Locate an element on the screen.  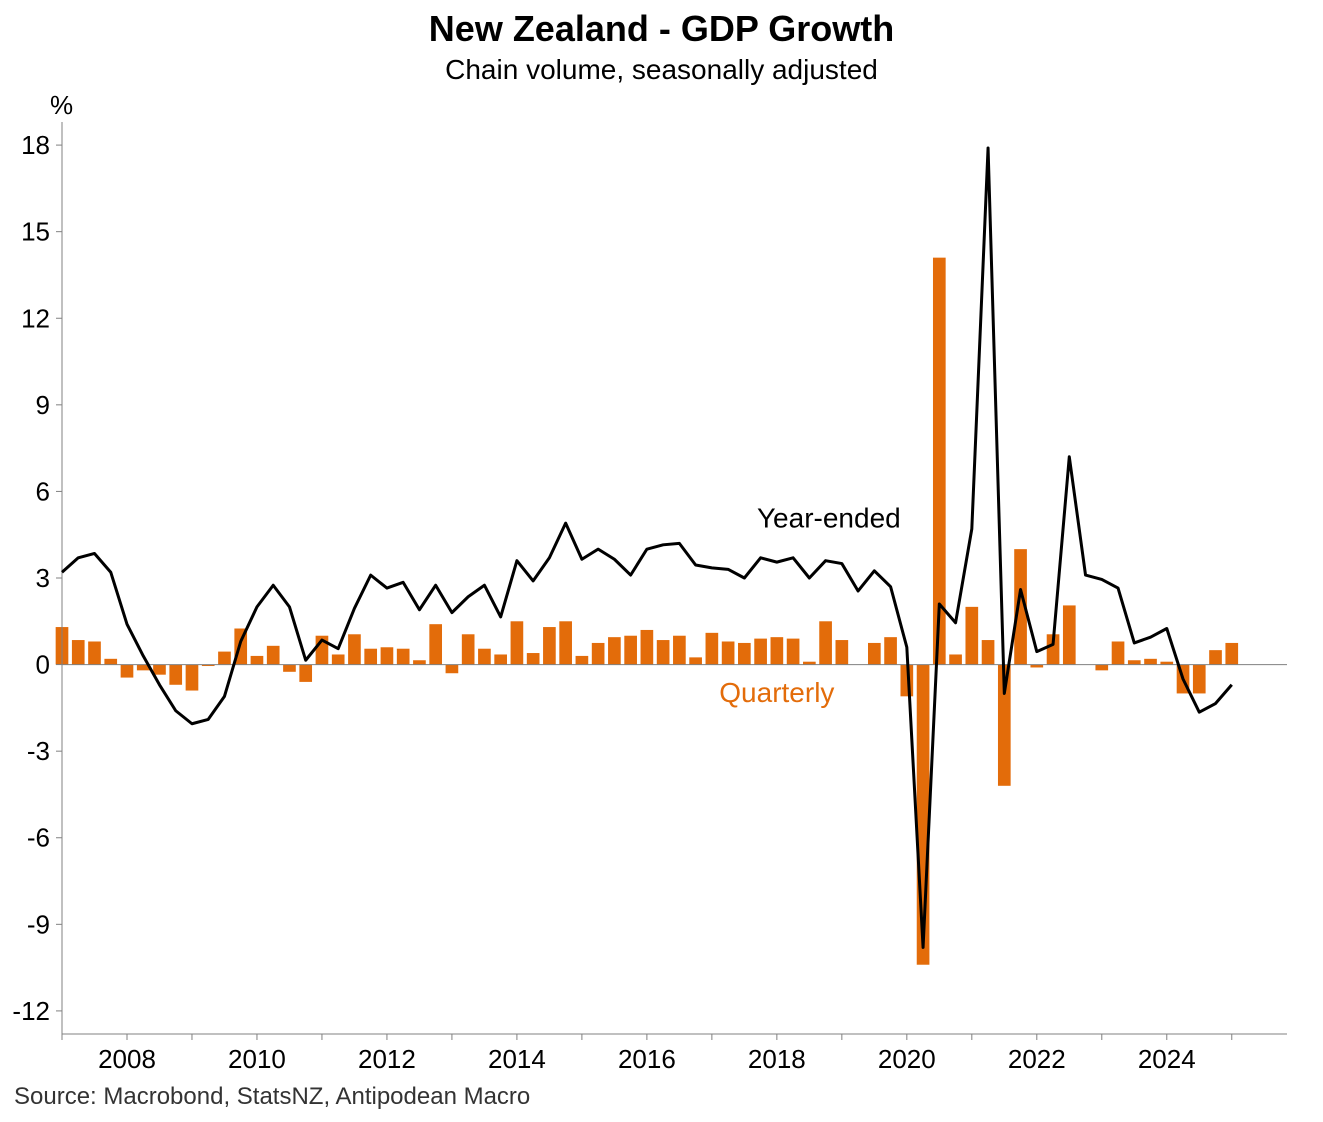
x-tick-label: 2008 is located at coordinates (127, 1059).